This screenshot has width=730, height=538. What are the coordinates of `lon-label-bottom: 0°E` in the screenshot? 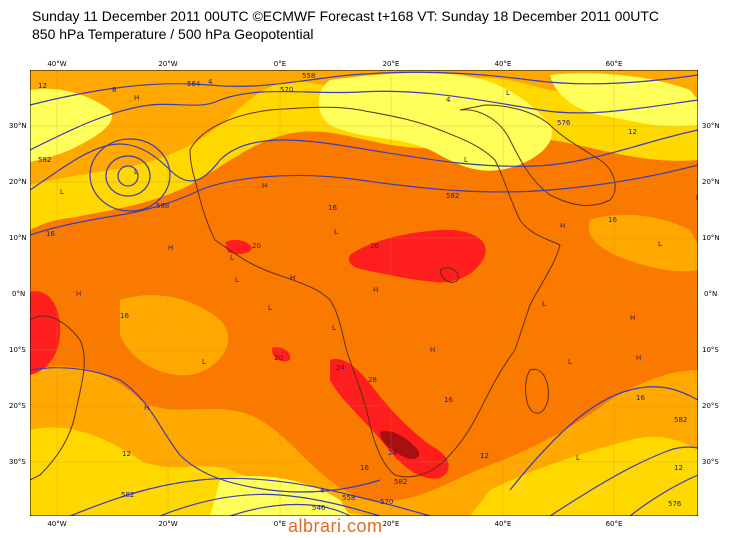 It's located at (280, 524).